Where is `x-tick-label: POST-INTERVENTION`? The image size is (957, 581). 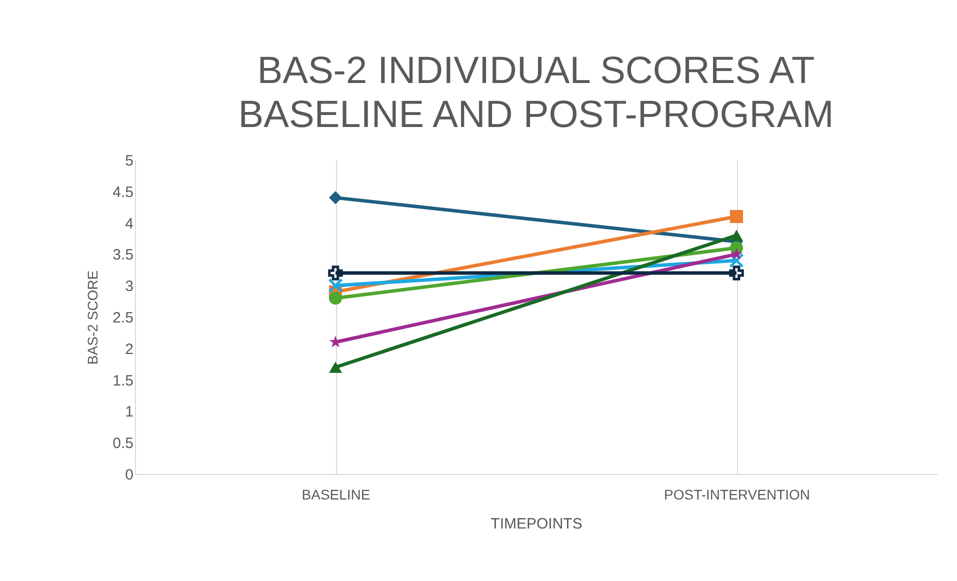 x-tick-label: POST-INTERVENTION is located at coordinates (737, 494).